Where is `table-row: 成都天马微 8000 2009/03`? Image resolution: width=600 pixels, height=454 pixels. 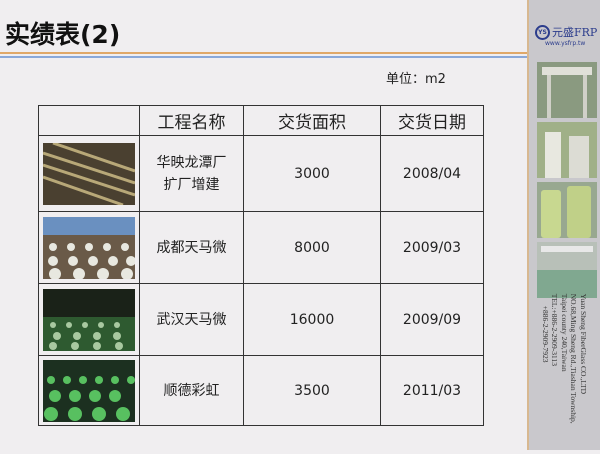
table-row: 成都天马微 8000 2009/03 is located at coordinates (261, 247).